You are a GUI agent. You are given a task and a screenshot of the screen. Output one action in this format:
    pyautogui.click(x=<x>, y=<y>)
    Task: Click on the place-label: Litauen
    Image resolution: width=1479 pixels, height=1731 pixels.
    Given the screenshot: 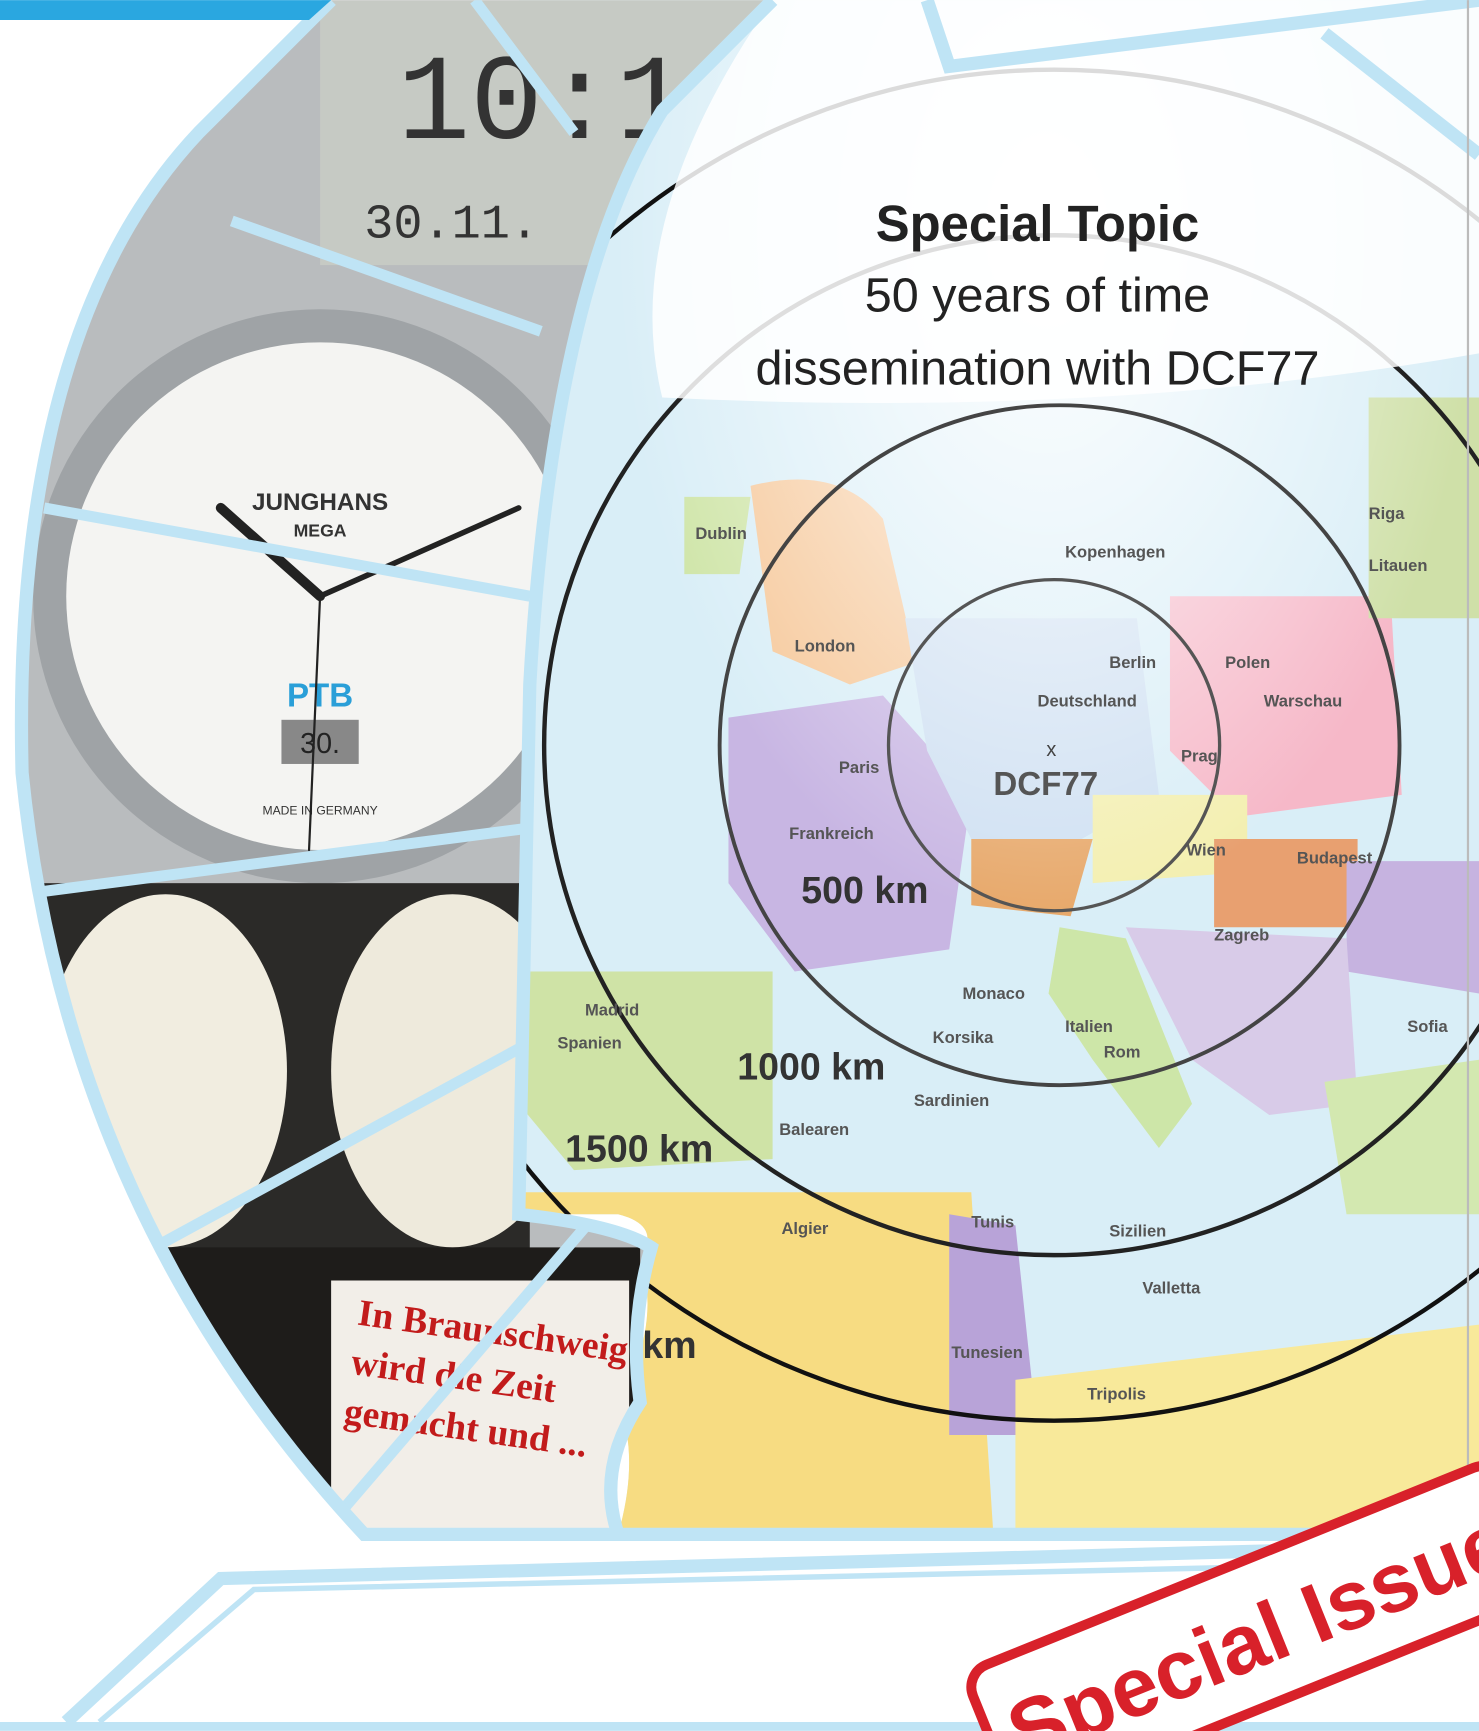 What is the action you would take?
    pyautogui.click(x=1398, y=565)
    